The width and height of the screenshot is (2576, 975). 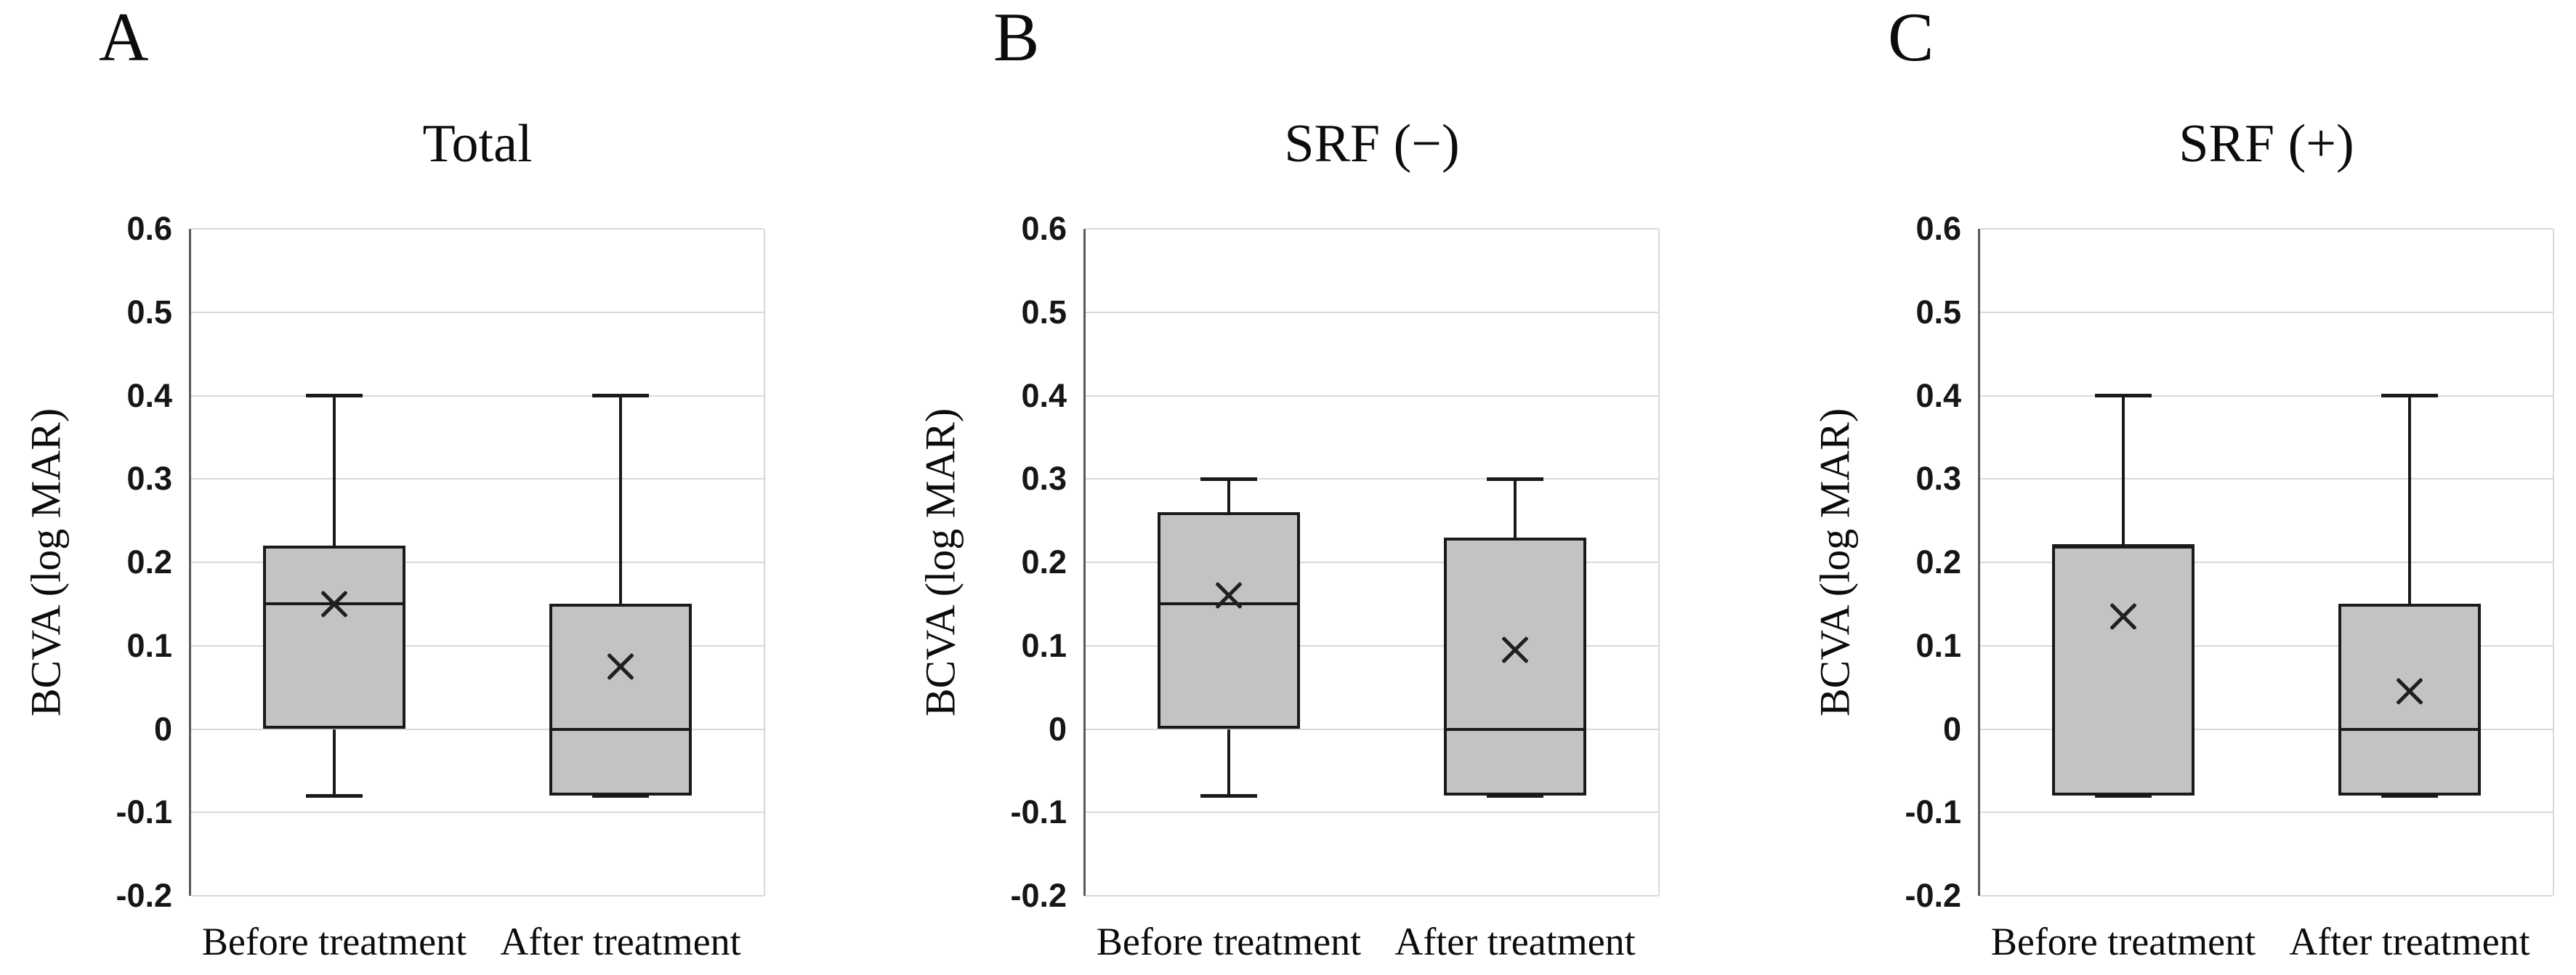 What do you see at coordinates (1017, 38) in the screenshot?
I see `panel-letter-b: B` at bounding box center [1017, 38].